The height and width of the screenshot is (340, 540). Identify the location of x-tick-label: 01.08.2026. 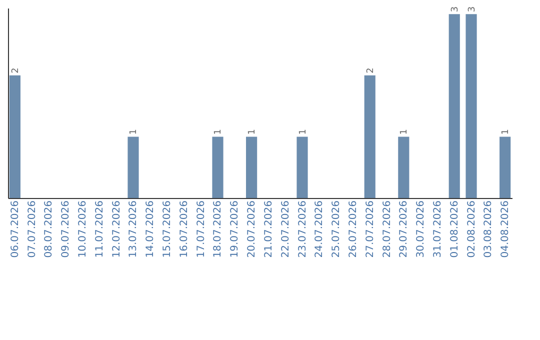
(454, 229).